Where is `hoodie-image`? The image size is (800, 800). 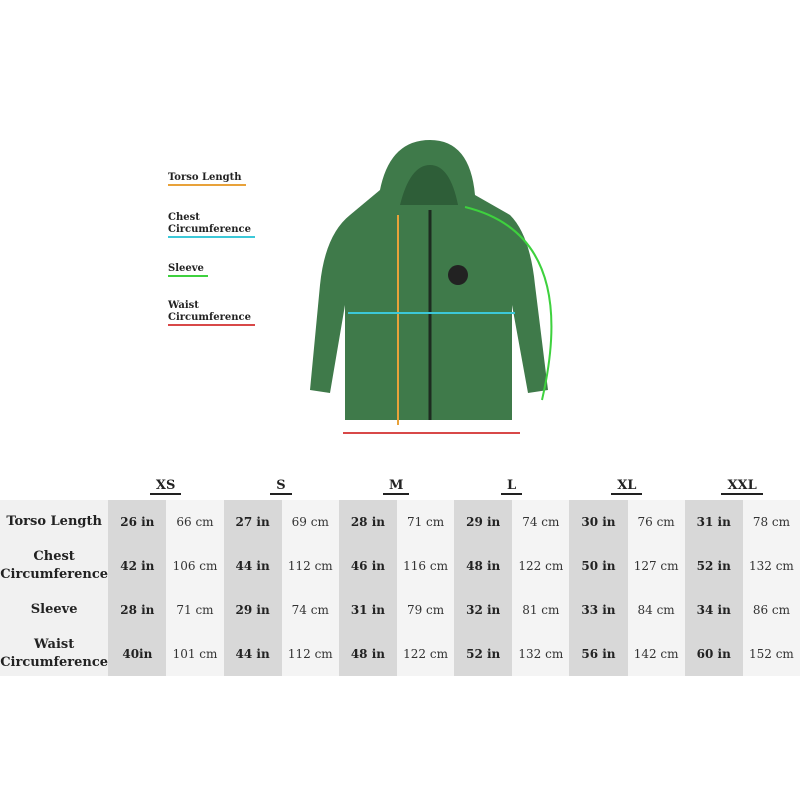
hoodie-image is located at coordinates (431, 287).